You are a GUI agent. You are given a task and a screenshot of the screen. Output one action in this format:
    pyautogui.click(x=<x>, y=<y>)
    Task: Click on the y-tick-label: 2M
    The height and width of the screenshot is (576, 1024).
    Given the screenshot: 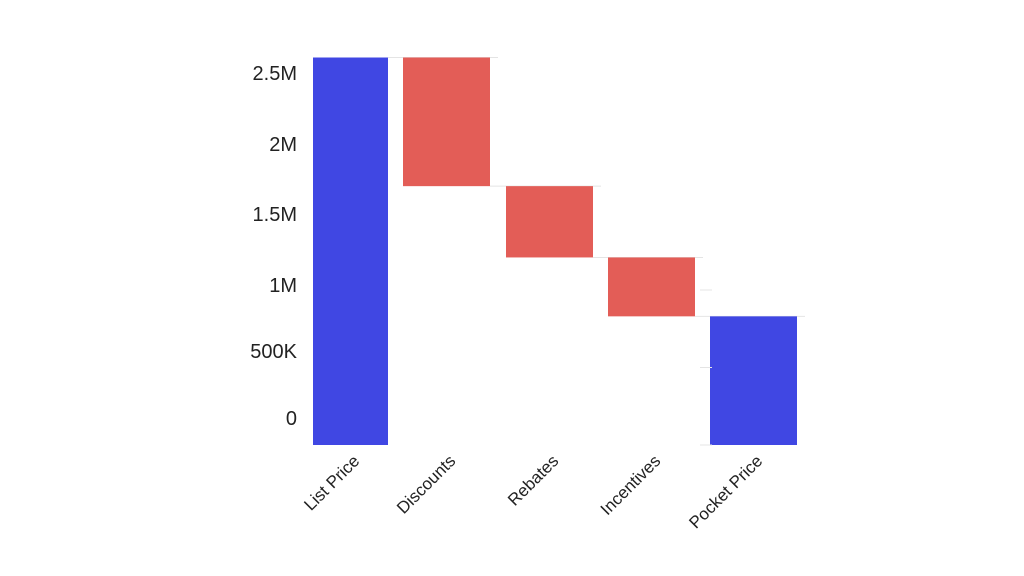 What is the action you would take?
    pyautogui.click(x=283, y=145)
    